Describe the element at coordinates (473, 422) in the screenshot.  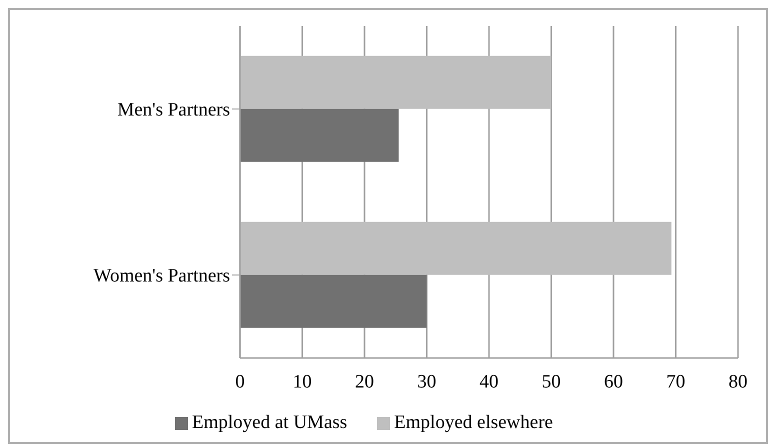
I see `legend-label: Employed elsewhere` at that location.